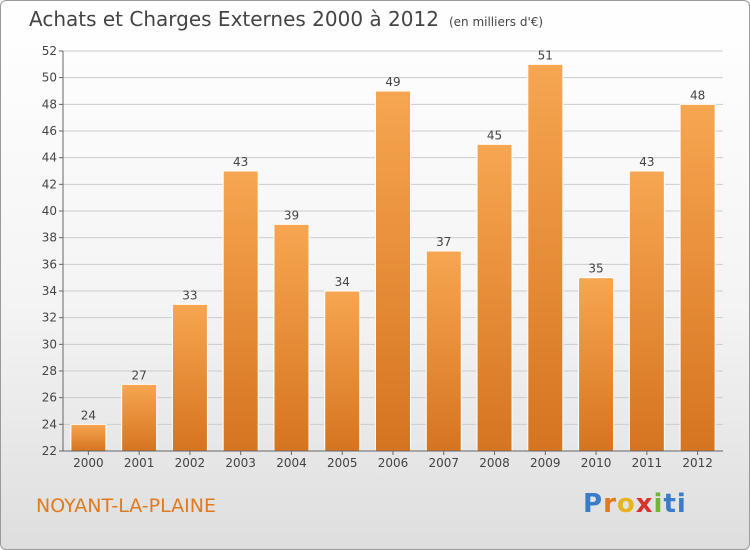 This screenshot has height=550, width=750. What do you see at coordinates (88, 463) in the screenshot?
I see `x-tick-label-2000: 2000` at bounding box center [88, 463].